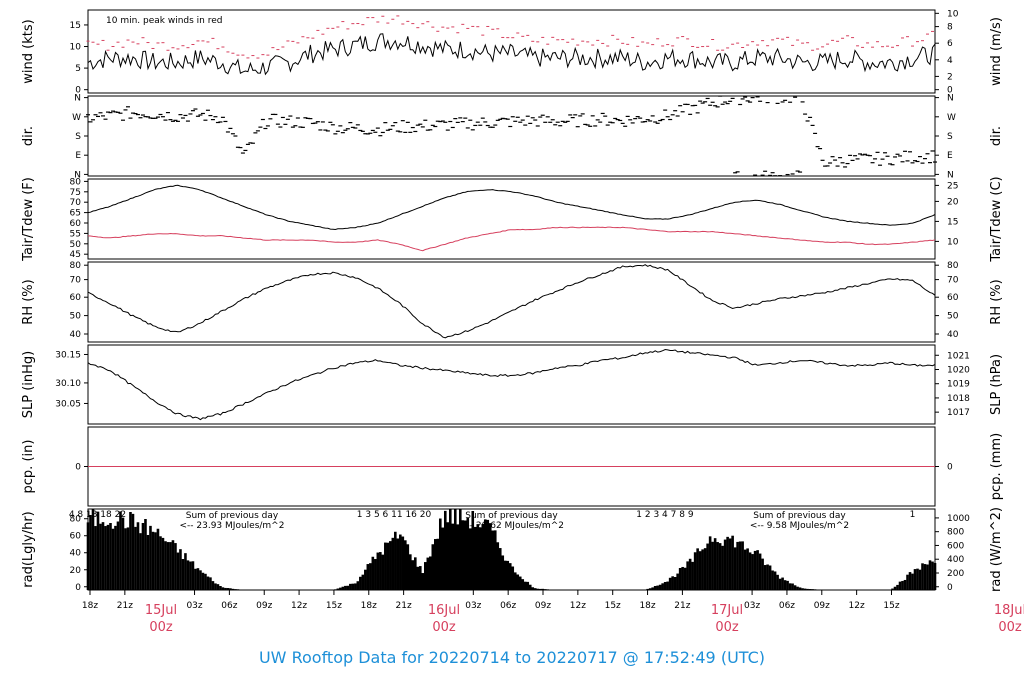  Describe the element at coordinates (77, 99) in the screenshot. I see `tick-label-left-dir: N` at that location.